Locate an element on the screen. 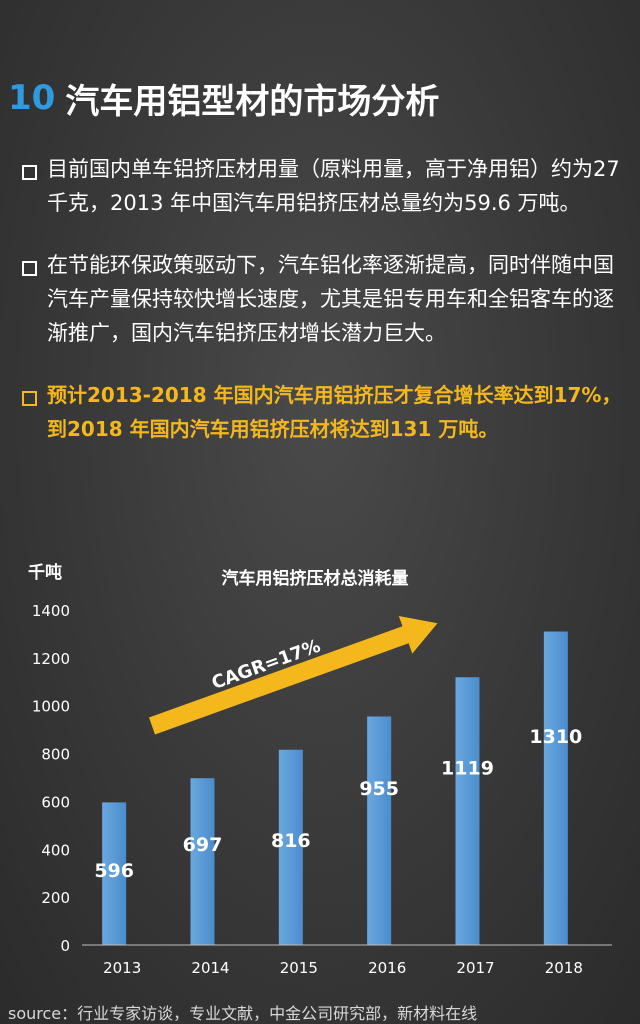 This screenshot has height=1024, width=640. y-axis-label: 千吨 is located at coordinates (45, 572).